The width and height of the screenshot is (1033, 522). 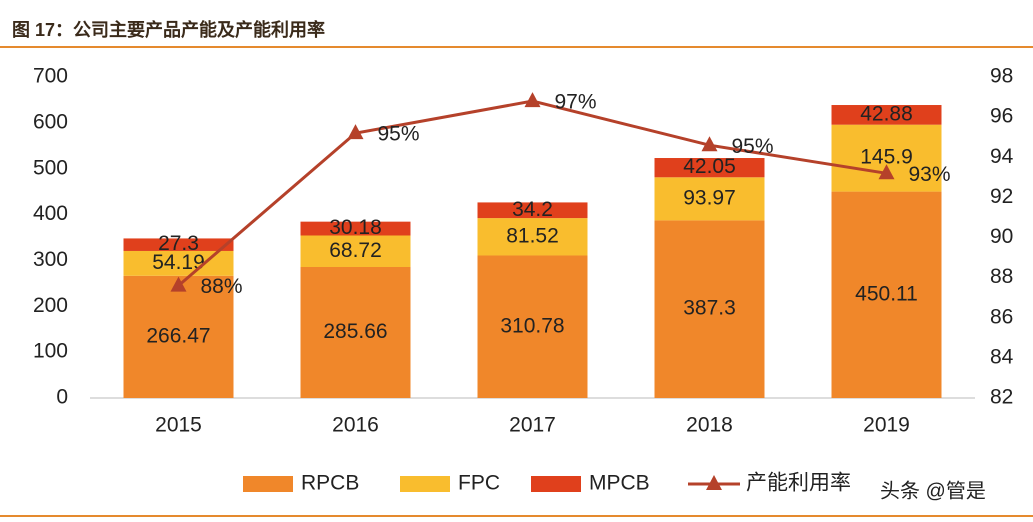 What do you see at coordinates (619, 483) in the screenshot?
I see `legend-label: MPCB` at bounding box center [619, 483].